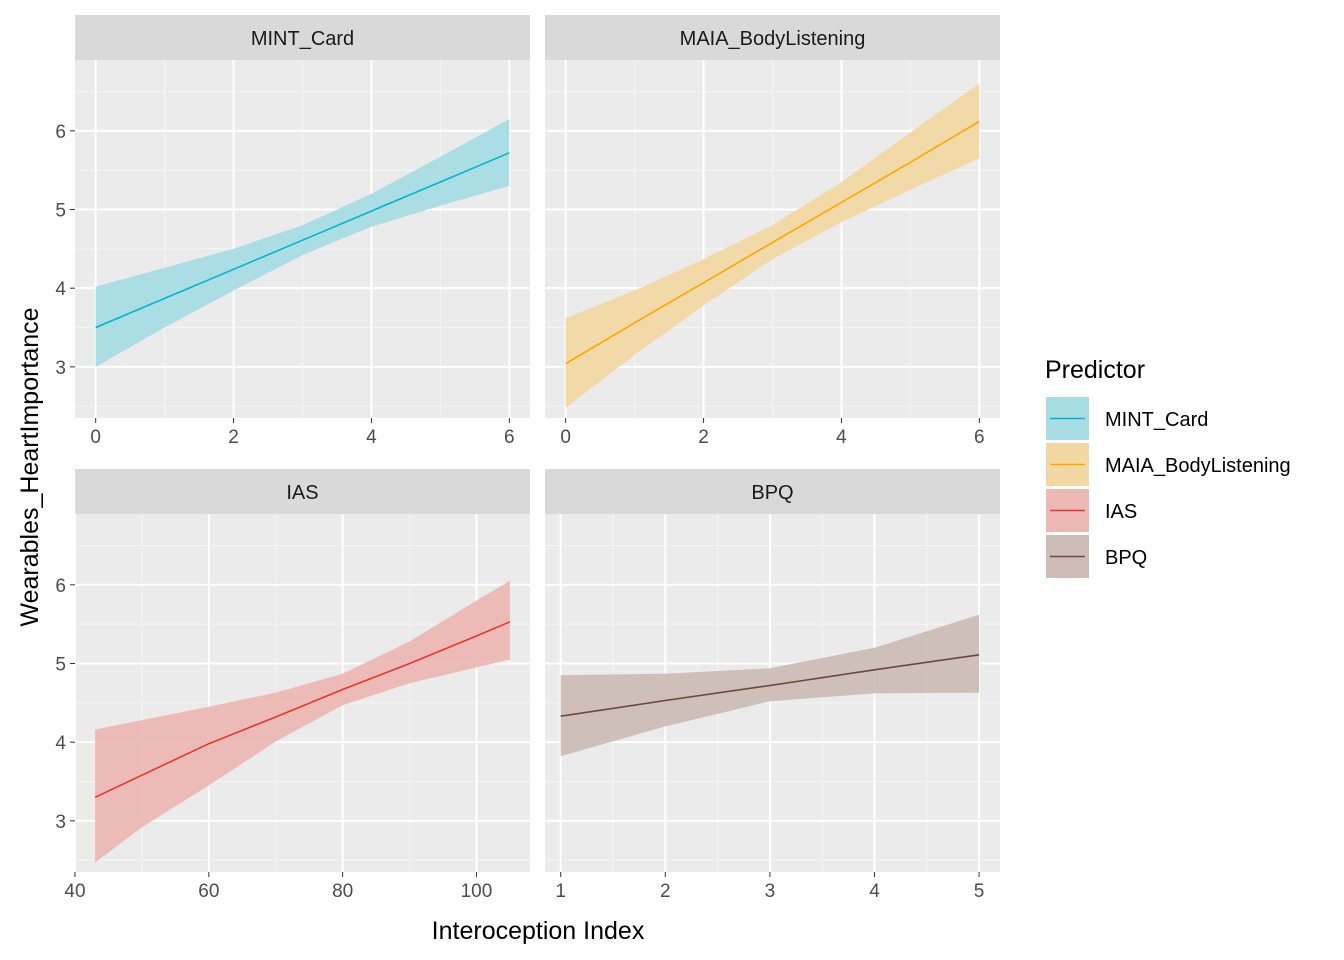 This screenshot has height=960, width=1344. I want to click on fit-line-IAS, so click(302, 710).